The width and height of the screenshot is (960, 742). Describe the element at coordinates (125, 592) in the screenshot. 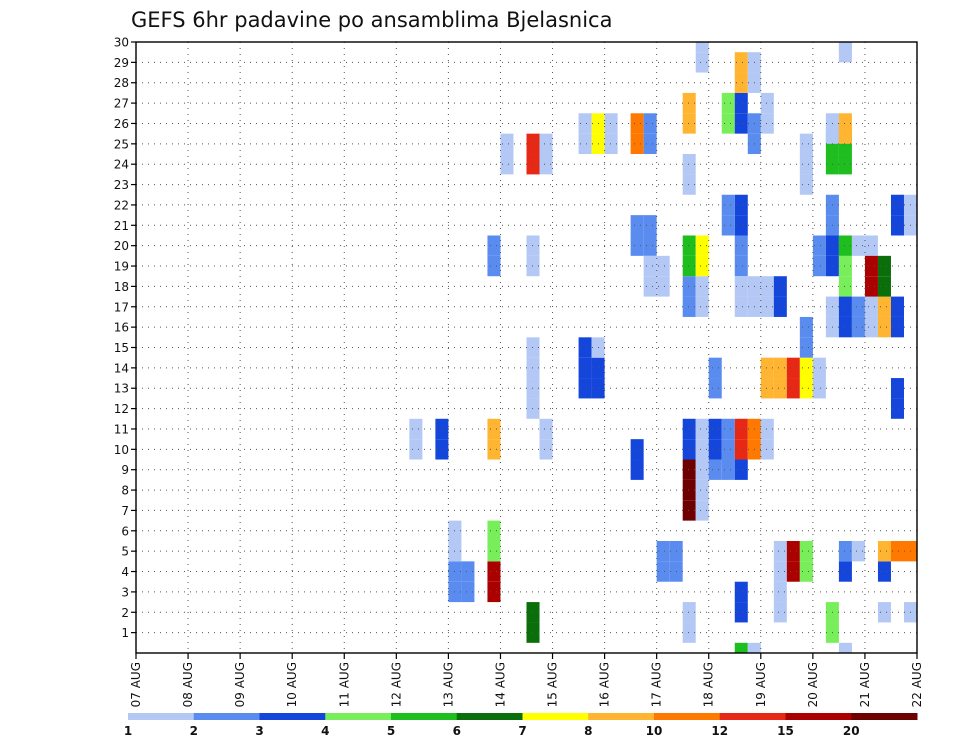

I see `y-tick-label: 3` at that location.